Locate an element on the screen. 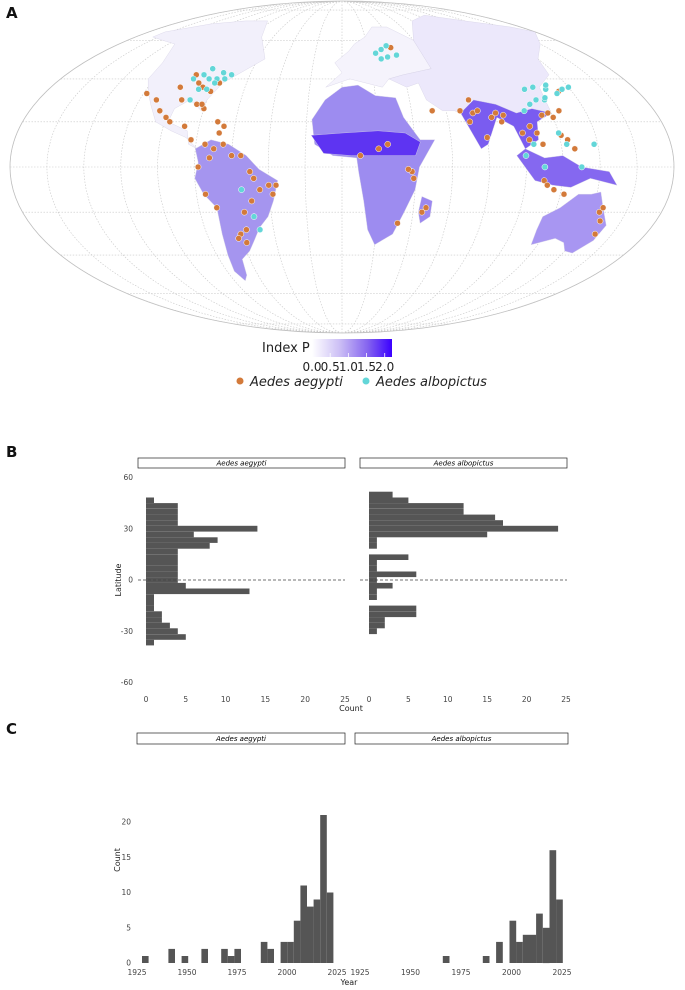 The height and width of the screenshot is (990, 685). x-tick-label: 1975 is located at coordinates (460, 972).